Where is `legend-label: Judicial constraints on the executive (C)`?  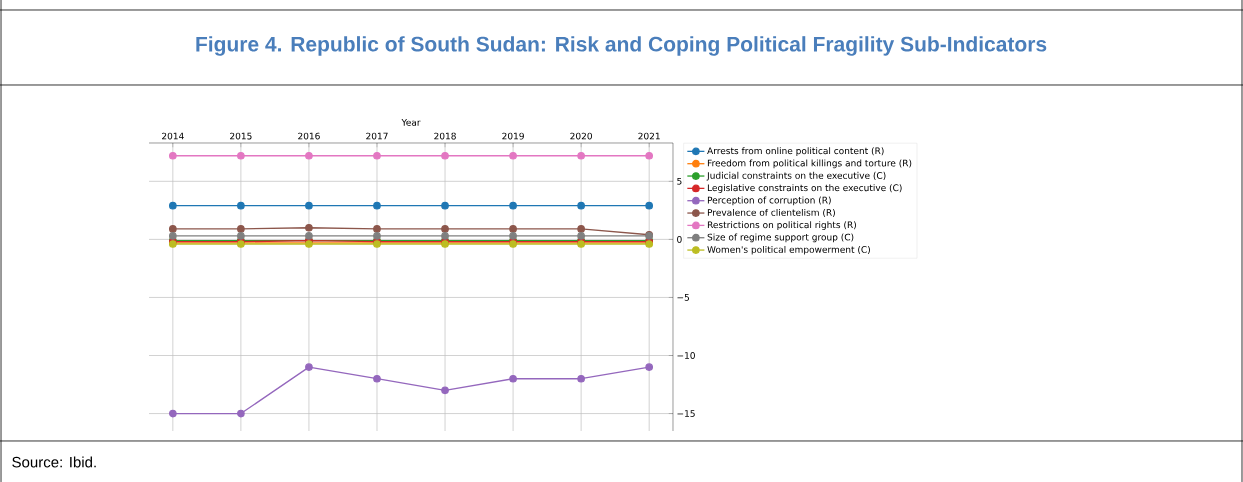 legend-label: Judicial constraints on the executive (C) is located at coordinates (796, 176).